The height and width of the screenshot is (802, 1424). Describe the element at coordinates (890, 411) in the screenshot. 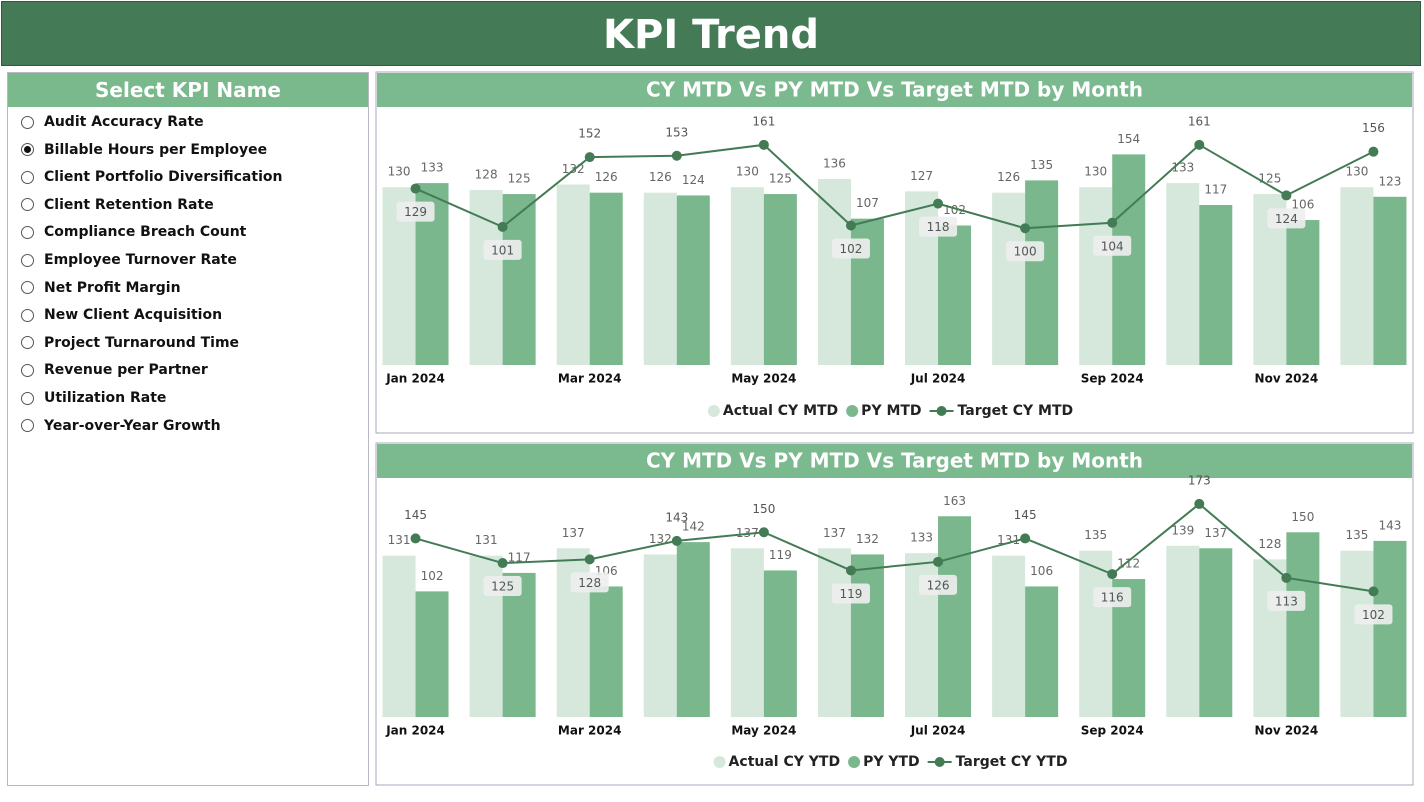

I see `legend: Actual CY MTD PY MTD Target CY MTD` at that location.